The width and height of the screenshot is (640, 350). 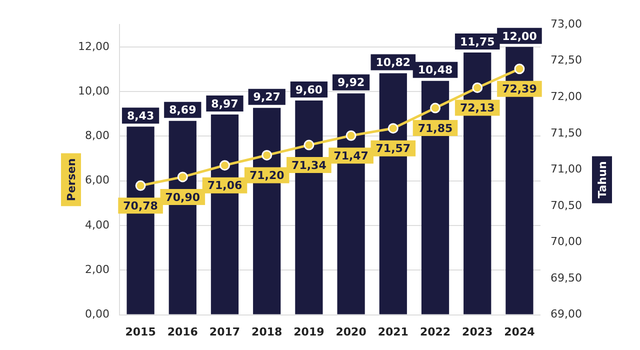 I want to click on x-tick-label: 2024, so click(x=520, y=331).